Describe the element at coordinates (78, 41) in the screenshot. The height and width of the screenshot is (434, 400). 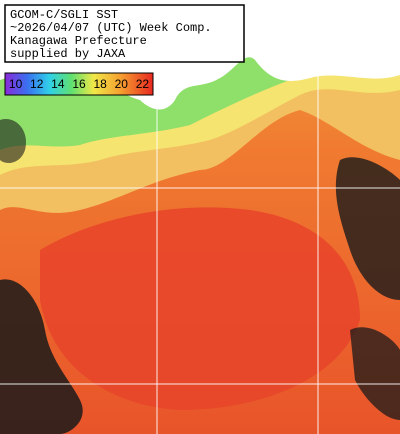
I see `header-line: Kanagawa Prefecture` at that location.